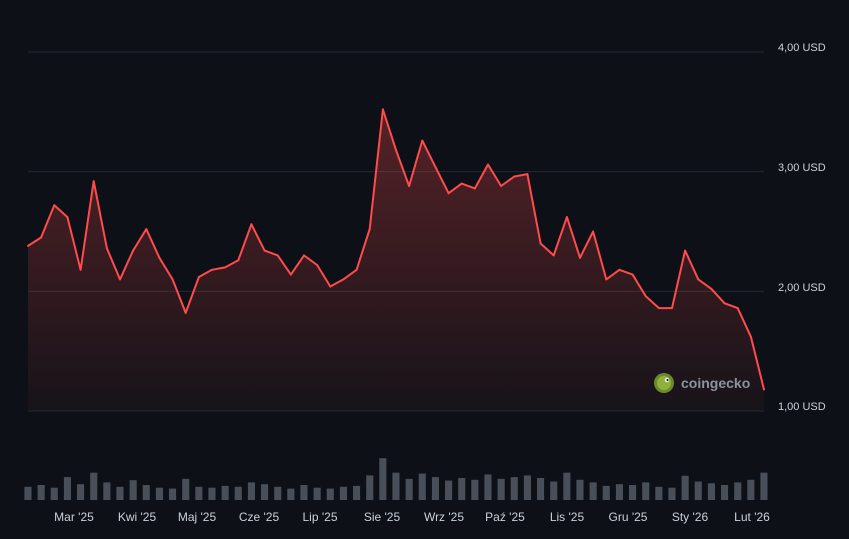  What do you see at coordinates (664, 383) in the screenshot?
I see `gecko-logo-icon` at bounding box center [664, 383].